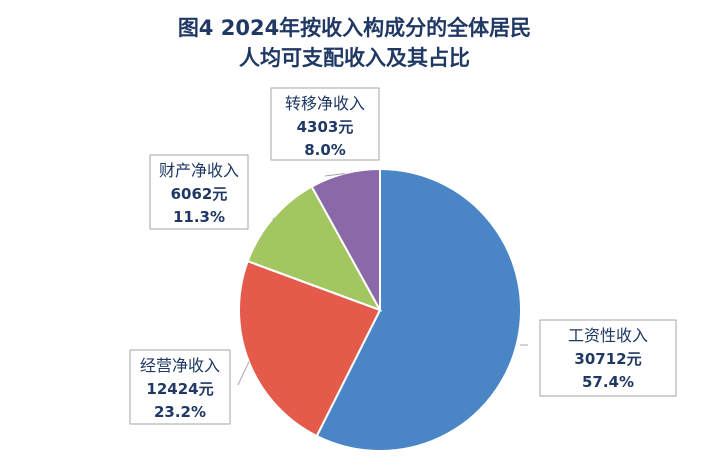 This screenshot has height=475, width=709. What do you see at coordinates (334, 175) in the screenshot?
I see `leader-line-transfer-income` at bounding box center [334, 175].